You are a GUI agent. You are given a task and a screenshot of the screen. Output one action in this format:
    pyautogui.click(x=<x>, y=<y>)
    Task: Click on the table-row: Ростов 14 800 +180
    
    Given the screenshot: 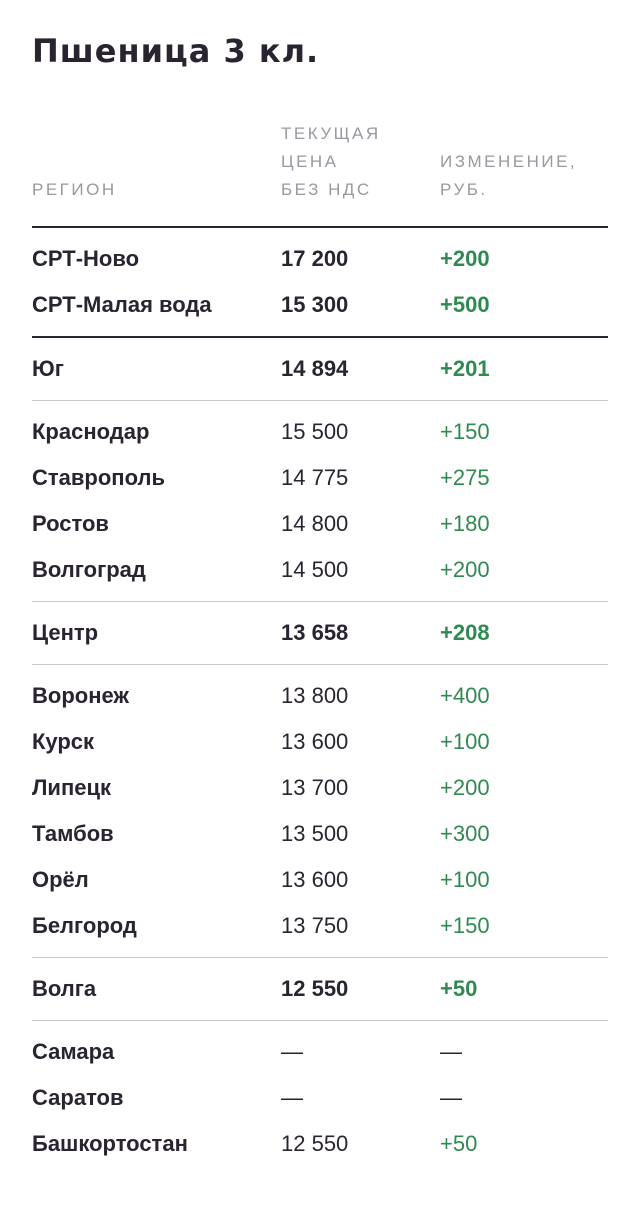 What is the action you would take?
    pyautogui.click(x=320, y=524)
    